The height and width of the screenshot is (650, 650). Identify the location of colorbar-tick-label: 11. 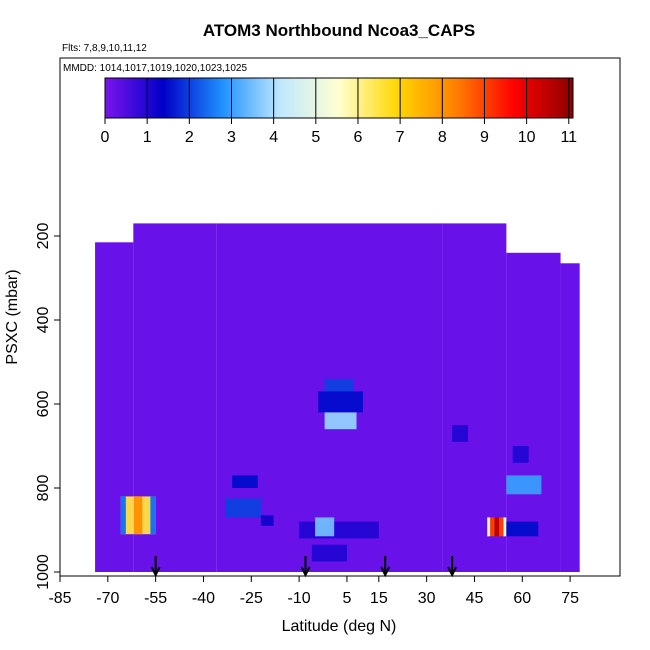
(568, 137).